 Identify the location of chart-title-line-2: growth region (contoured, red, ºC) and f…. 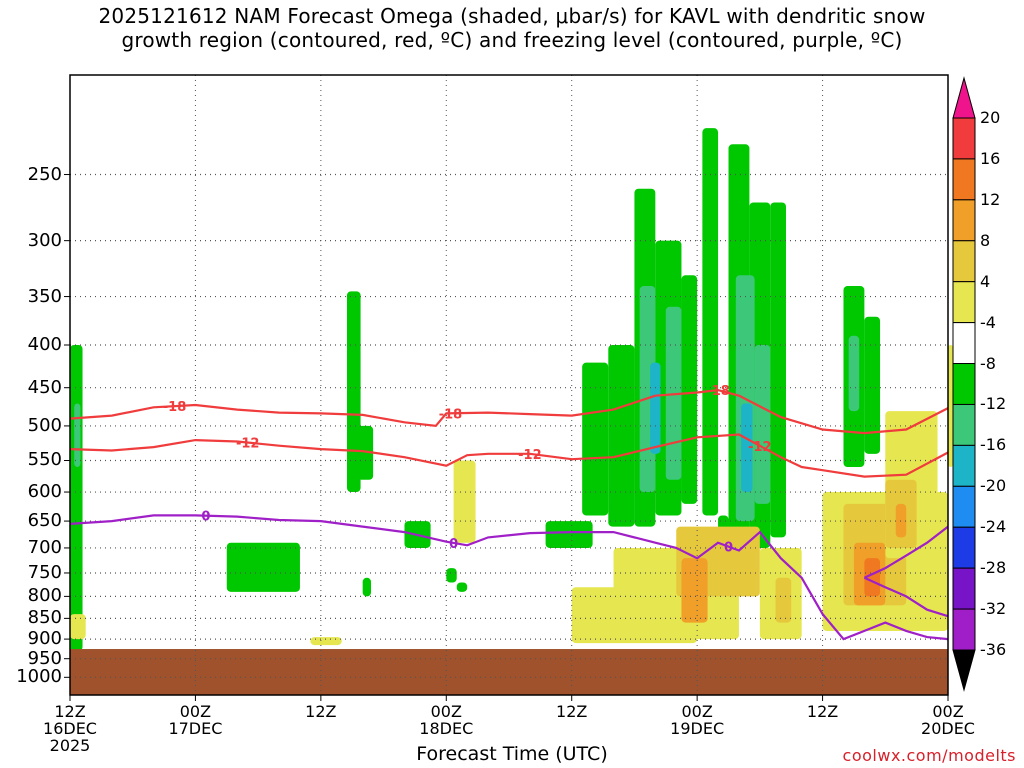
(512, 40).